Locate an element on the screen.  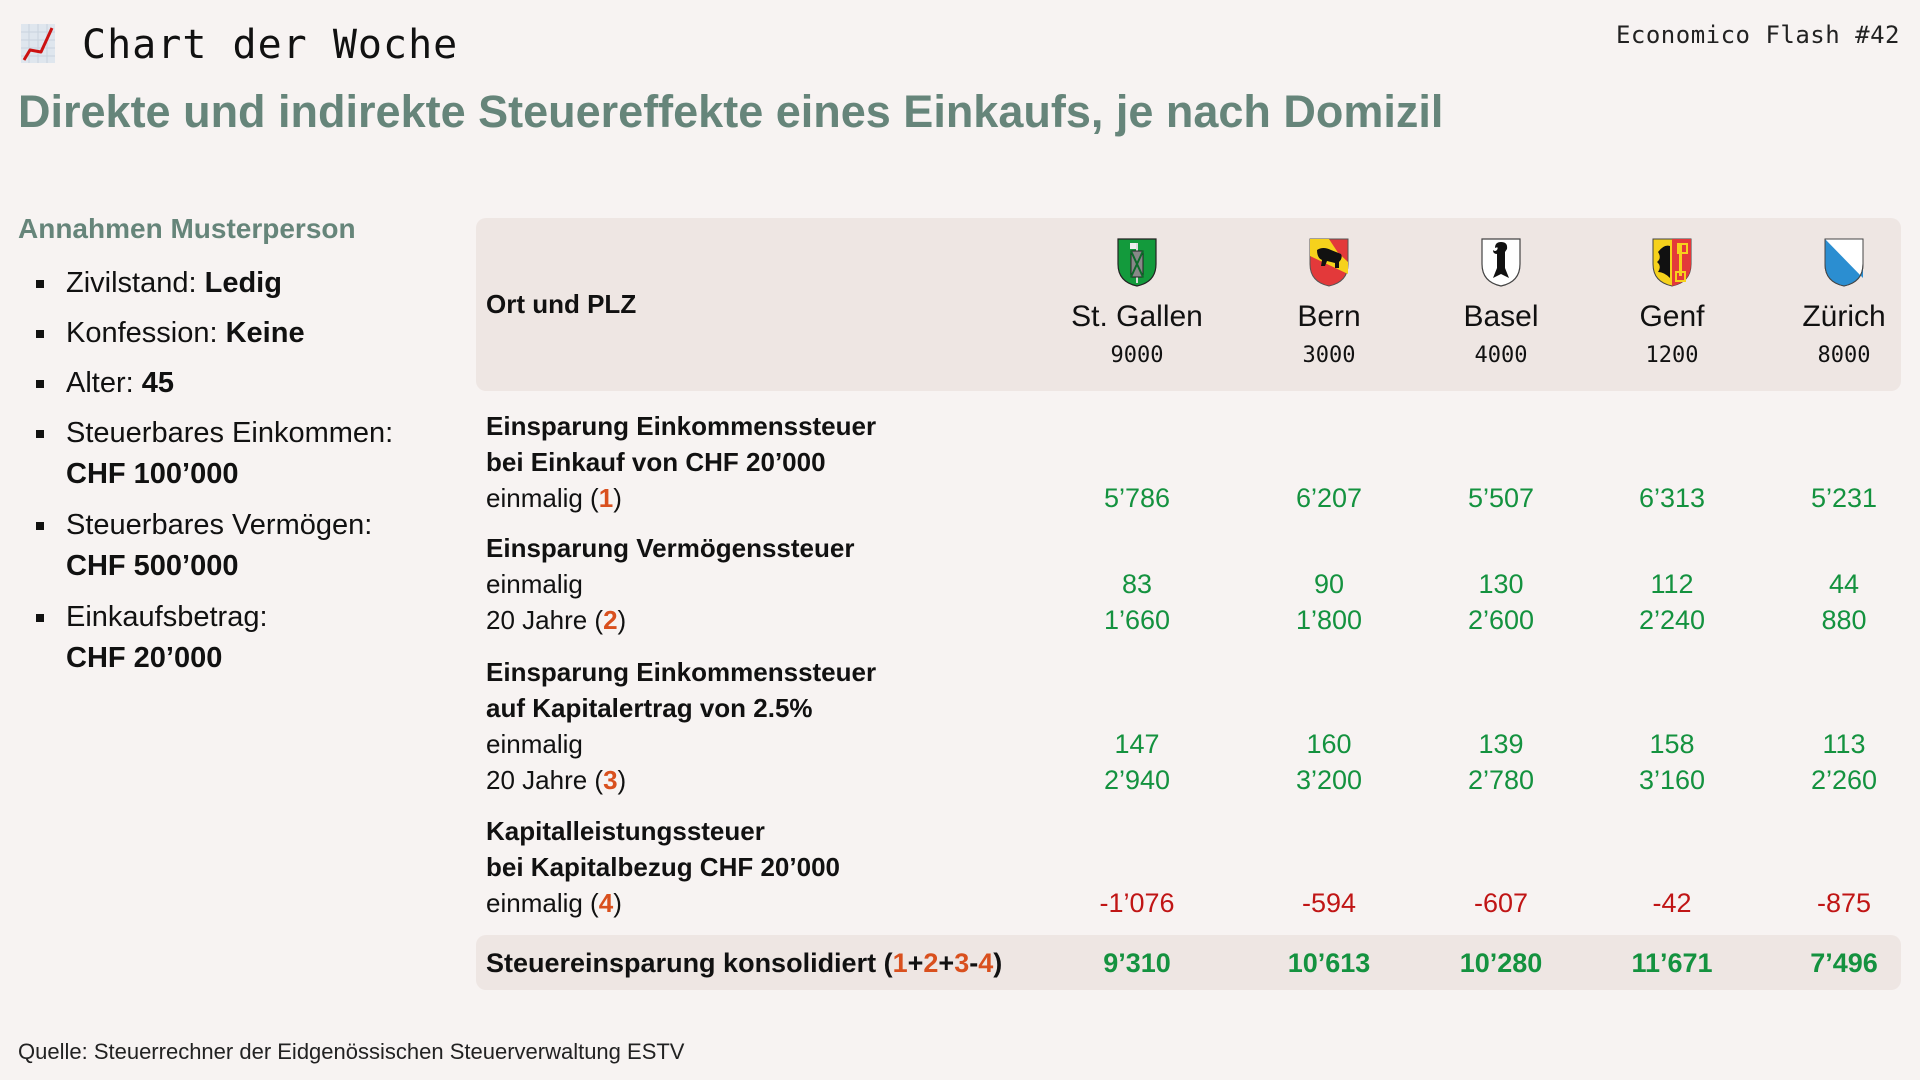
assumption-label: Steuerbares Vermögen: is located at coordinates (219, 525).